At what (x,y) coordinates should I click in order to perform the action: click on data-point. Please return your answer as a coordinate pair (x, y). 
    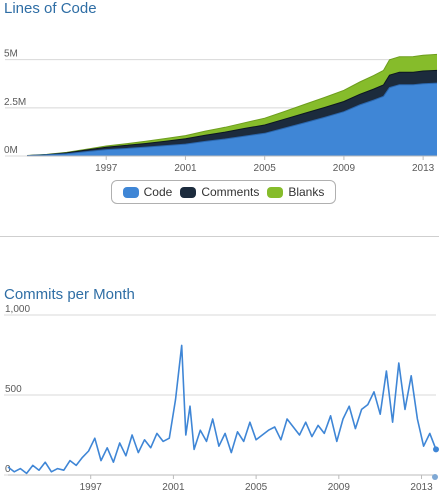
    Looking at the image, I should click on (436, 449).